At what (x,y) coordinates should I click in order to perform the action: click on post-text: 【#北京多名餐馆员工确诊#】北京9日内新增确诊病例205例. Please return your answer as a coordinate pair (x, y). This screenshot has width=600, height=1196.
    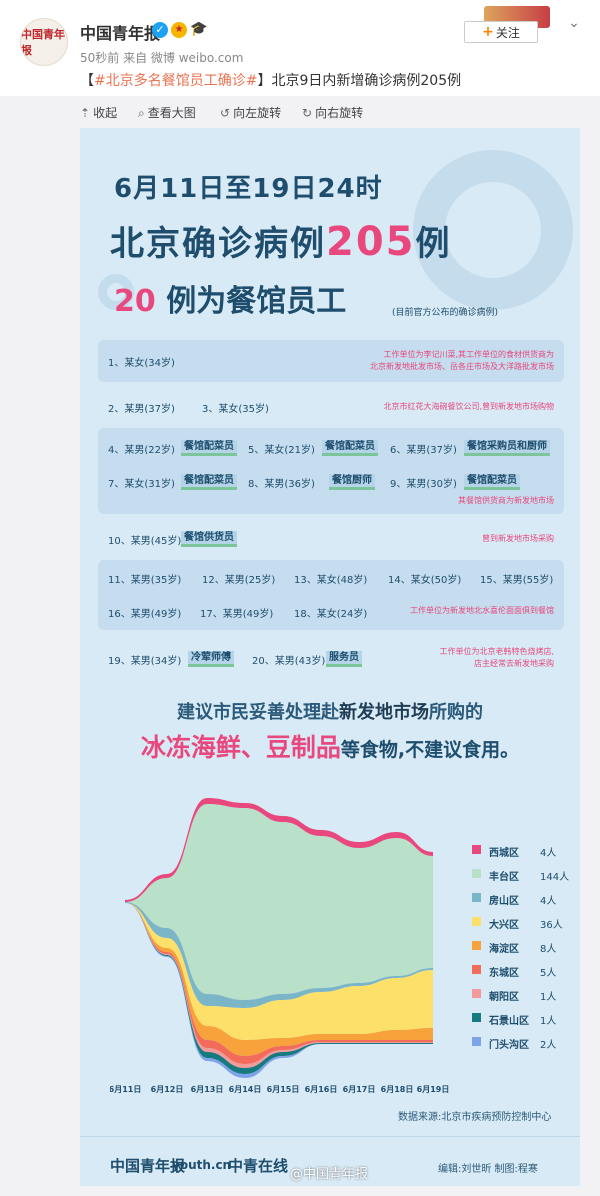
    Looking at the image, I should click on (270, 80).